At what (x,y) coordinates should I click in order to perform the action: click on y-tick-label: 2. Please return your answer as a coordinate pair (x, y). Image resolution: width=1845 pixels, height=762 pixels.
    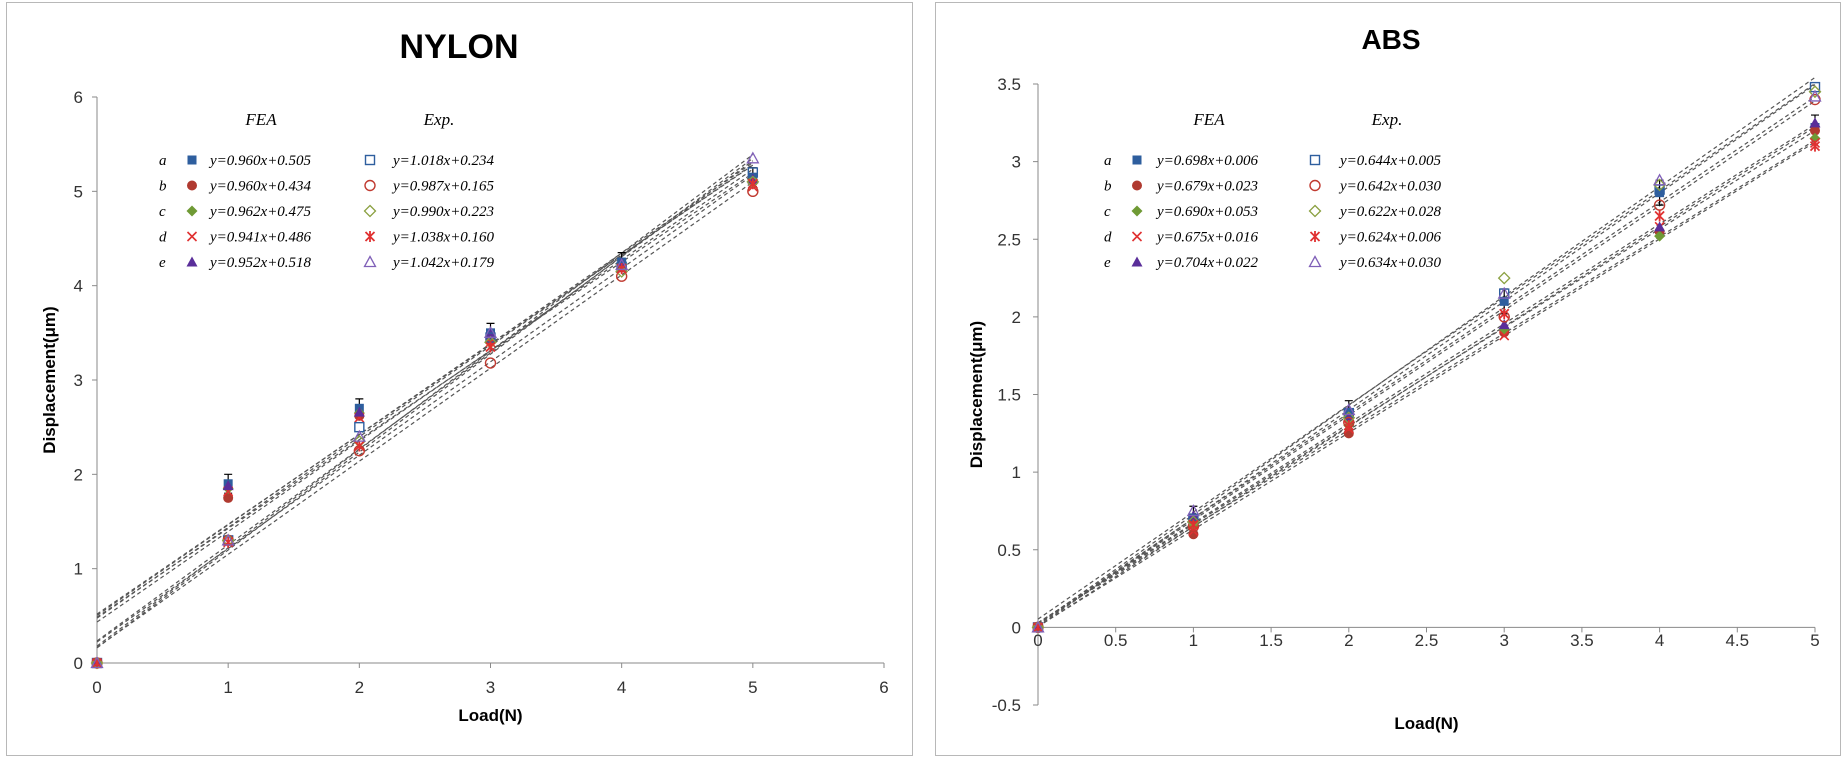
    Looking at the image, I should click on (1016, 317).